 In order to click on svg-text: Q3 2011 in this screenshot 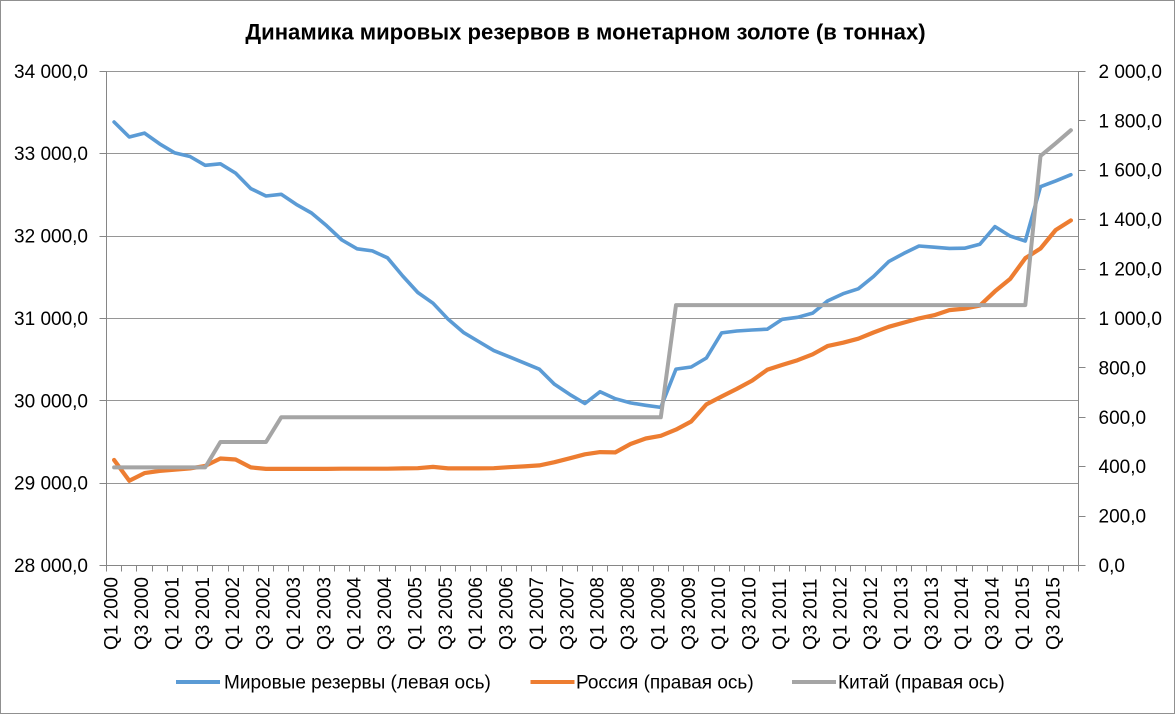, I will do `click(810, 614)`.